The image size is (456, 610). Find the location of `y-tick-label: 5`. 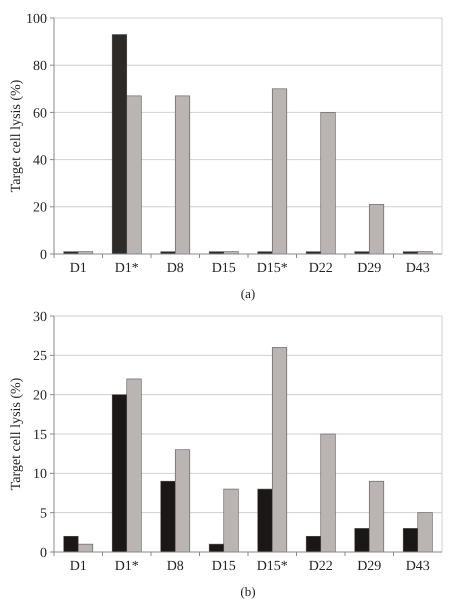

y-tick-label: 5 is located at coordinates (43, 514).